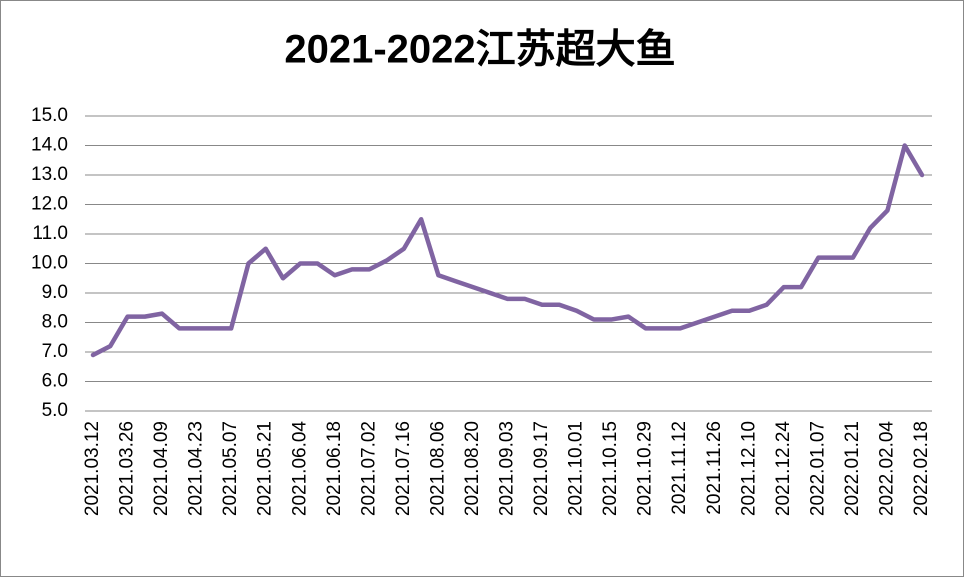  Describe the element at coordinates (49, 115) in the screenshot. I see `y-tick-label: 15.0` at that location.